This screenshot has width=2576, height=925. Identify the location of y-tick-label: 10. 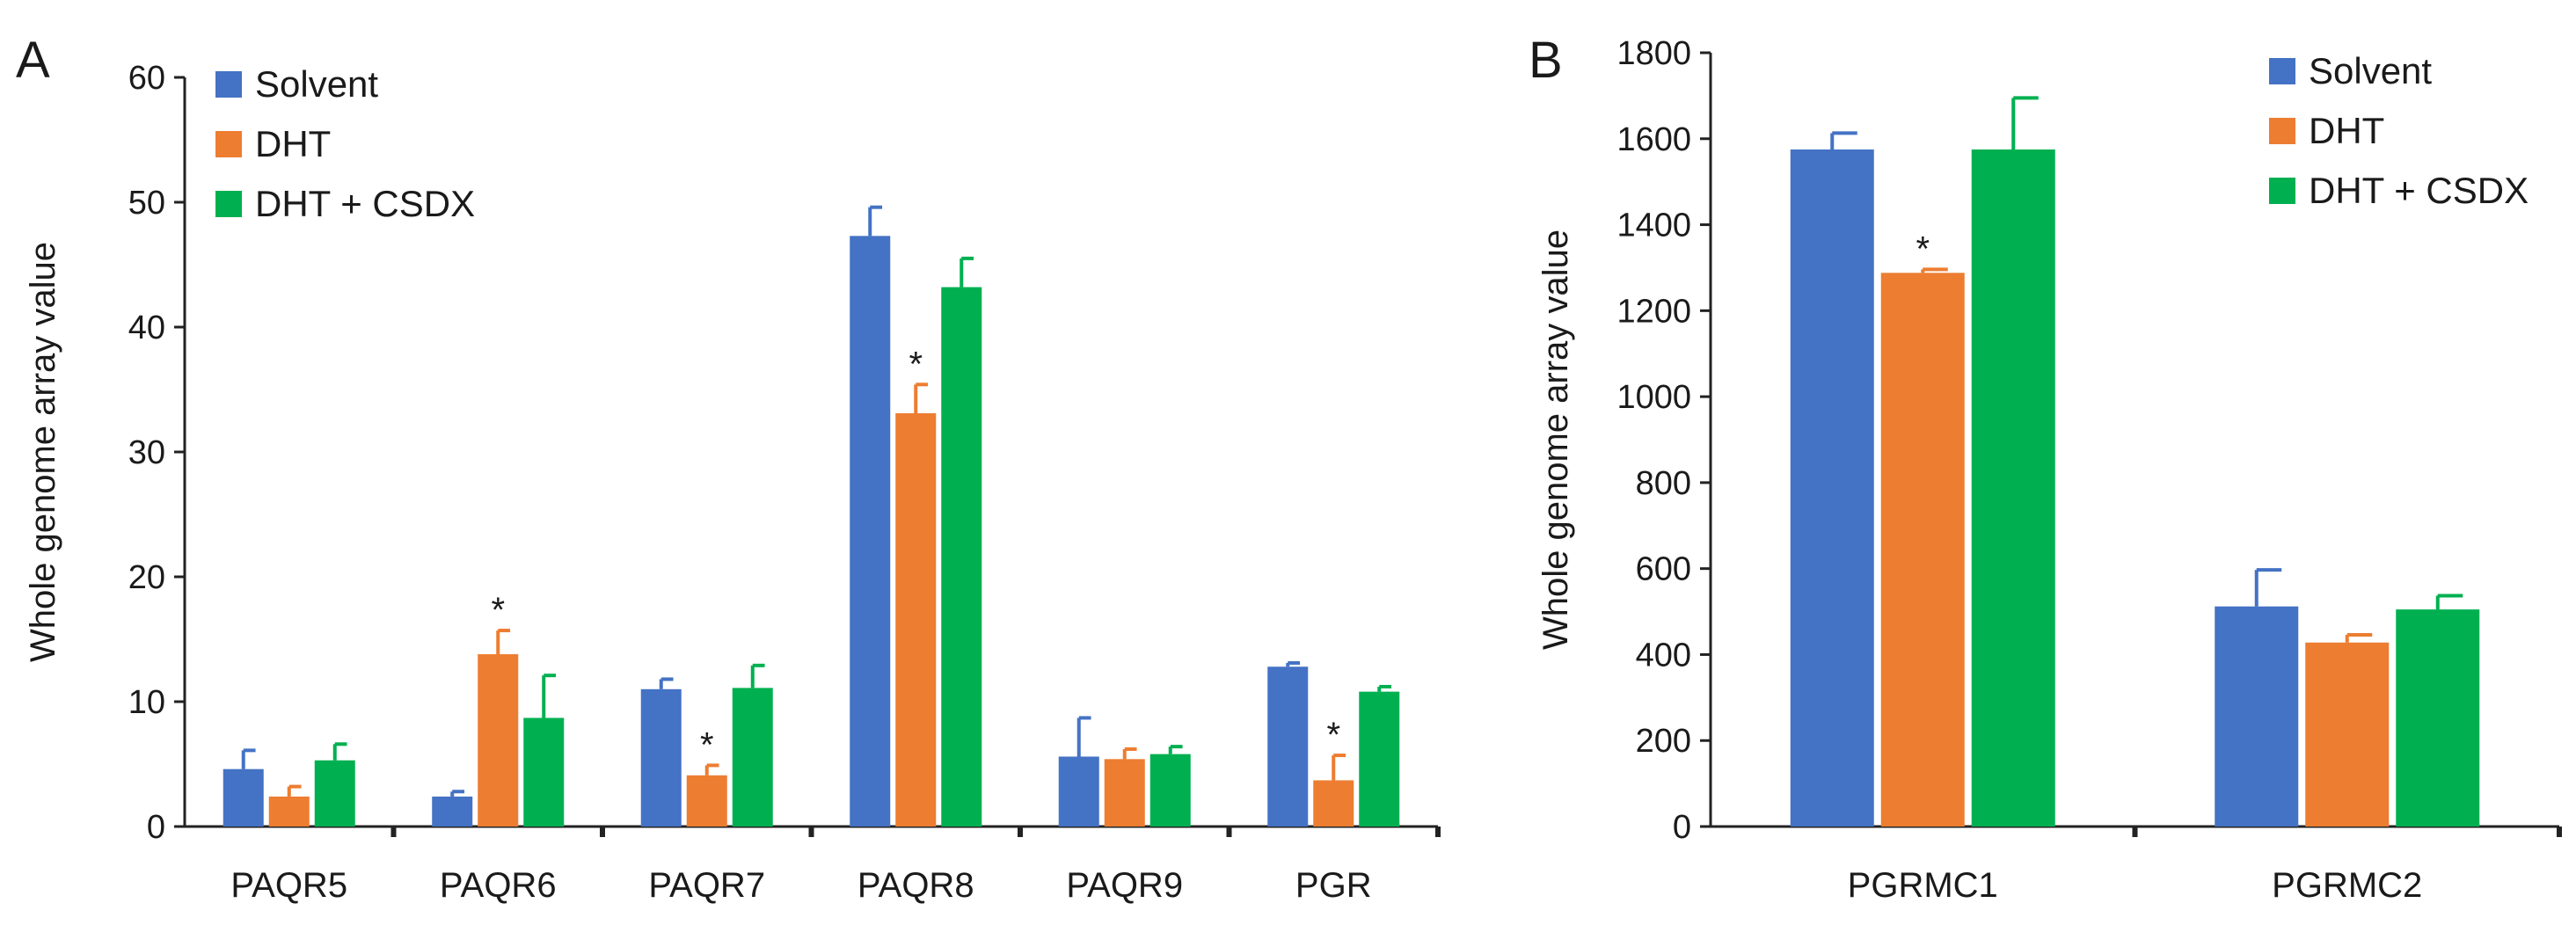
(146, 702).